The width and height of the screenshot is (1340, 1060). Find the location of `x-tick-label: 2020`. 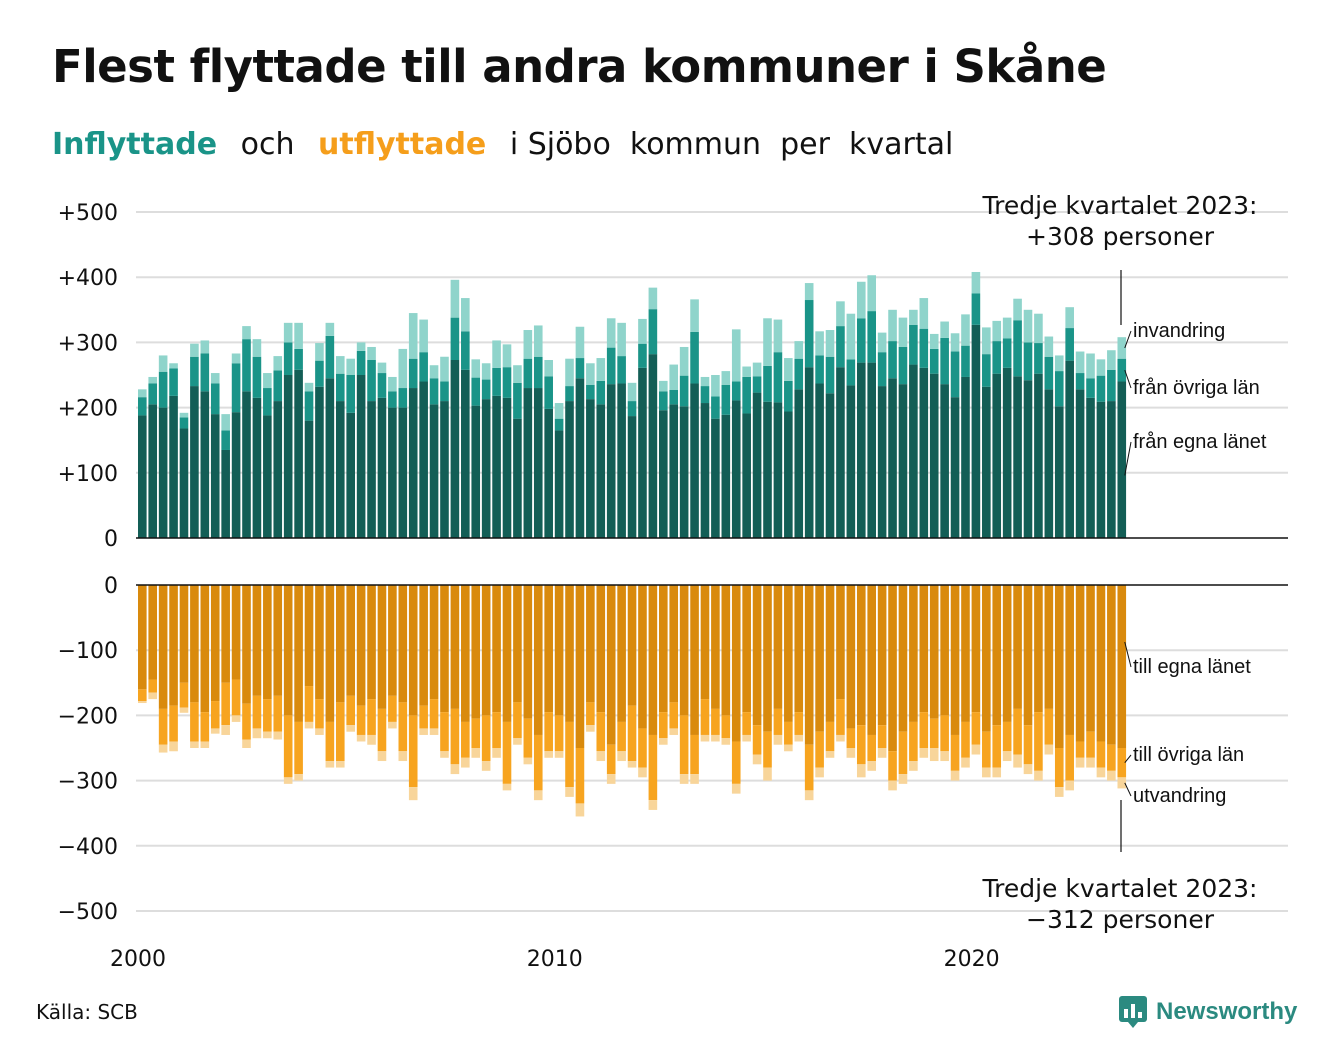

x-tick-label: 2020 is located at coordinates (972, 959).